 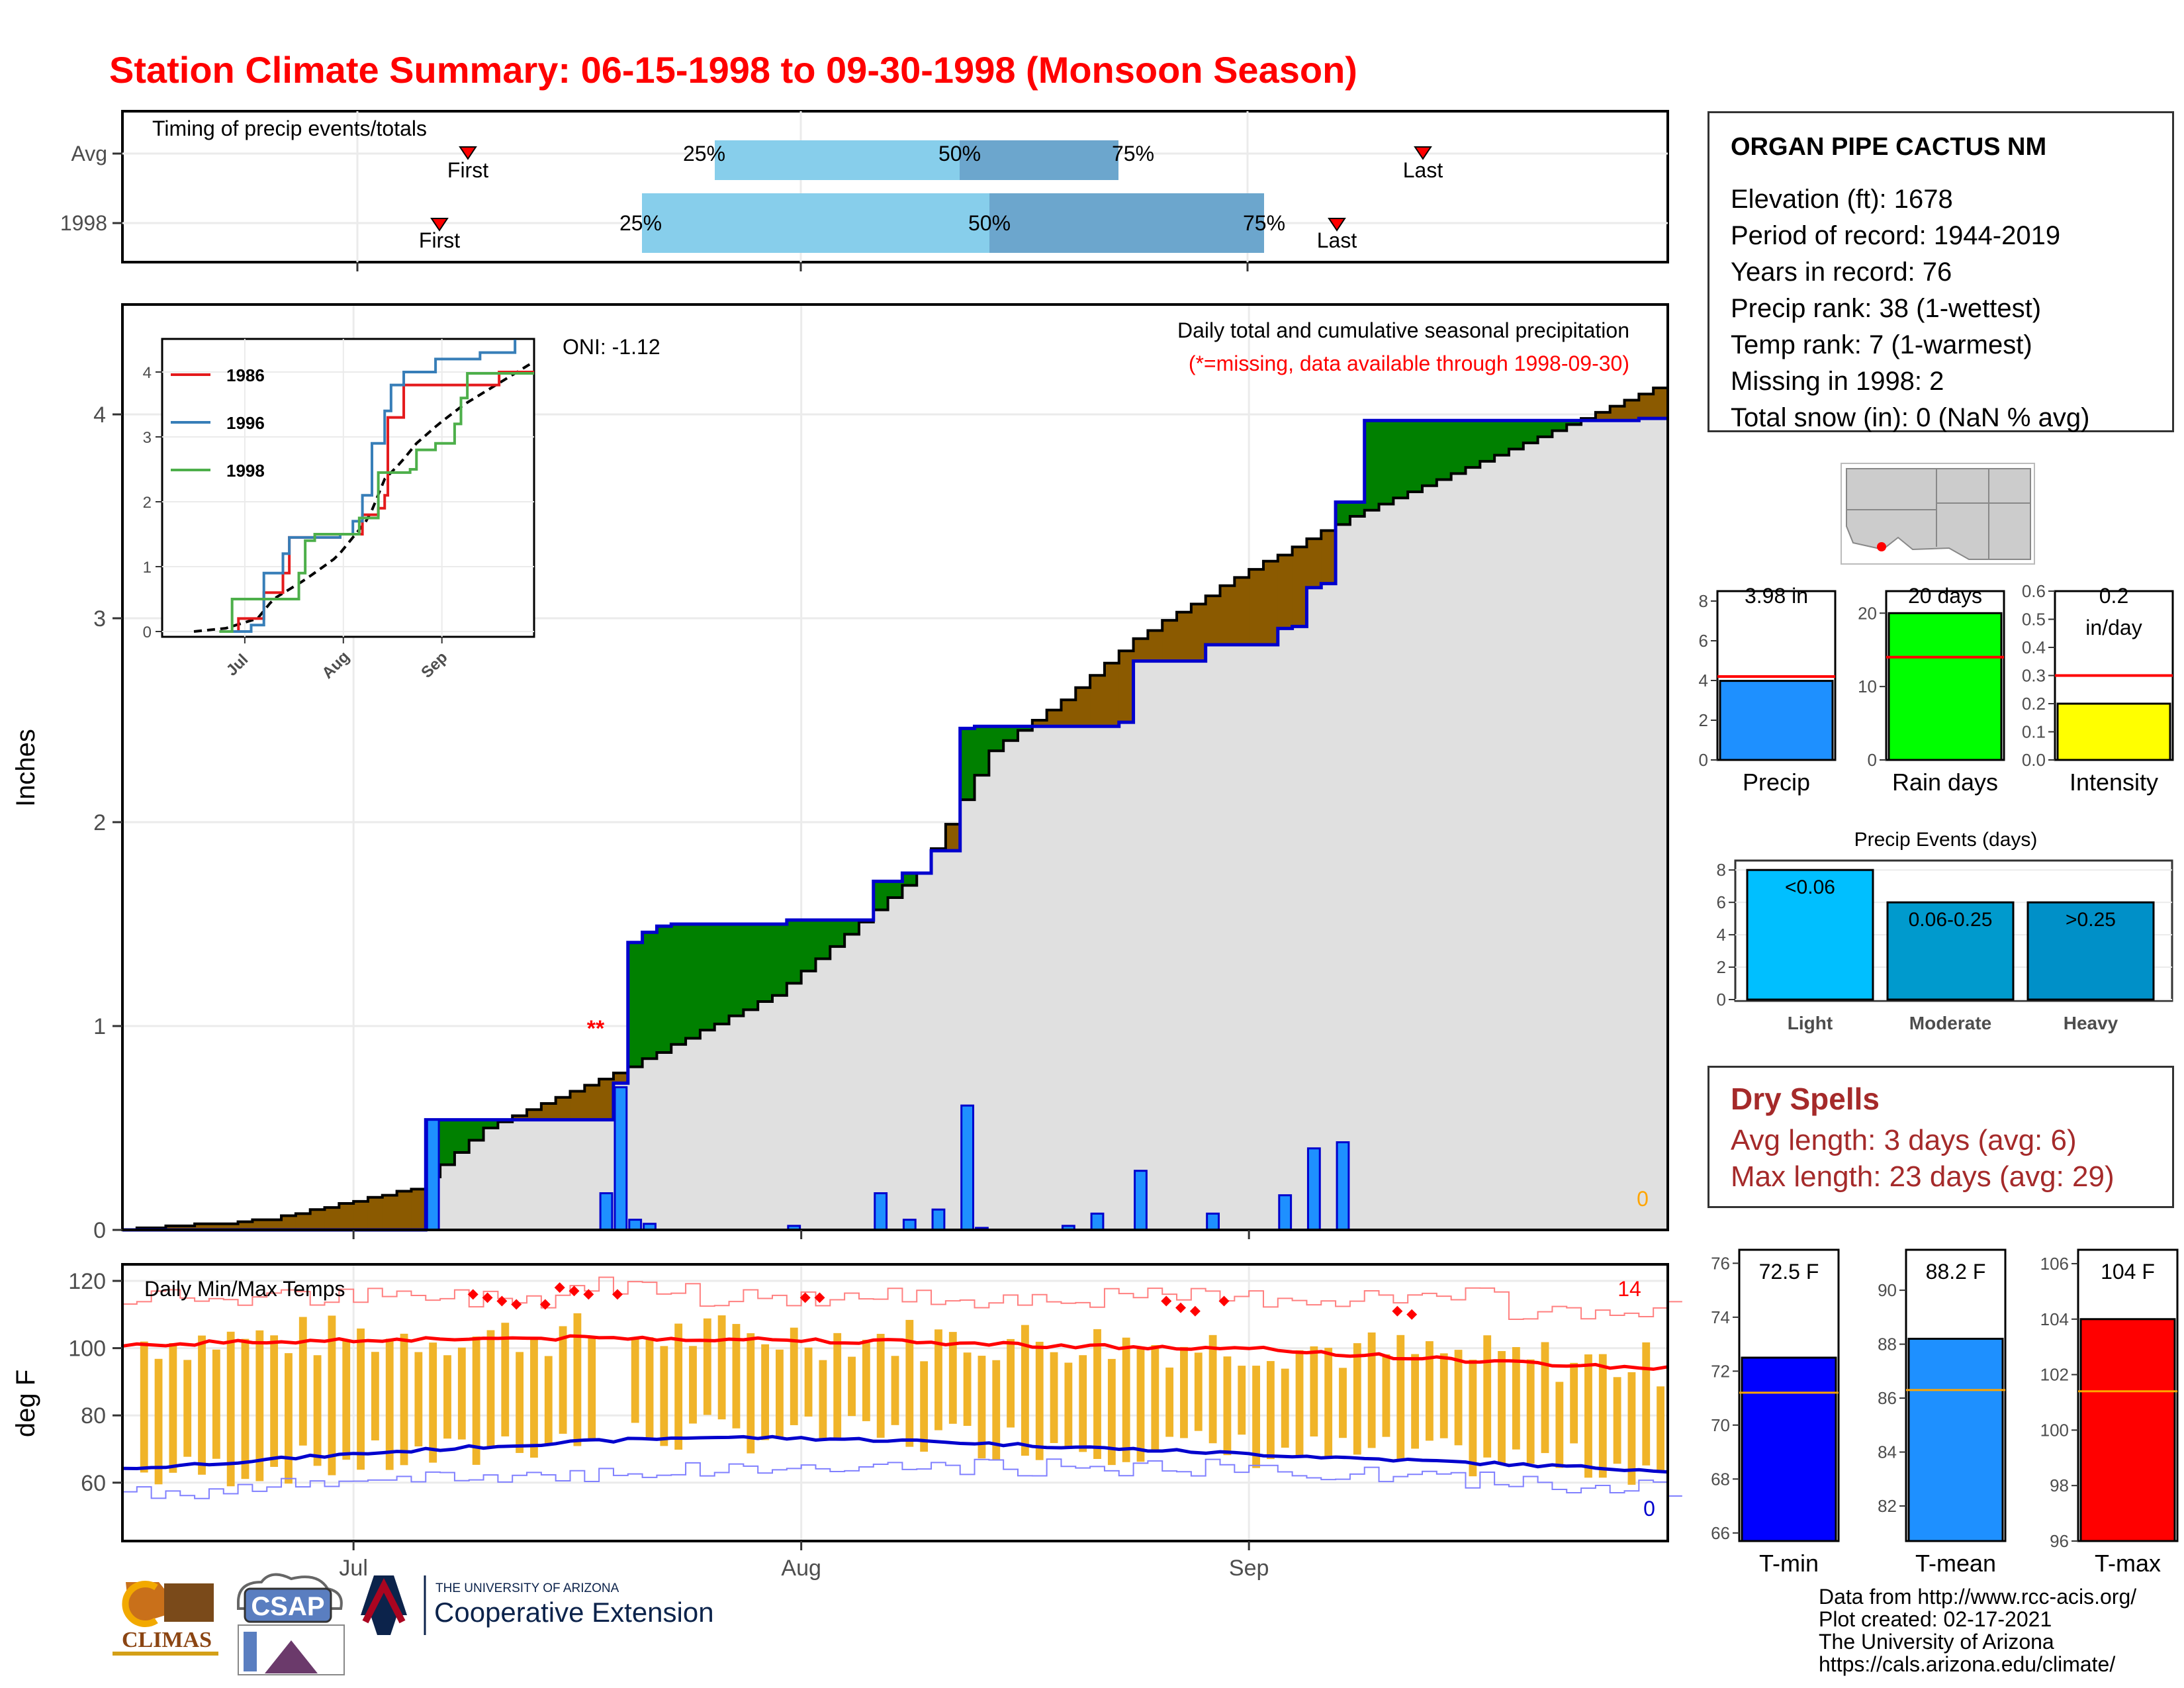 I want to click on inset-1998-line, so click(x=376, y=502).